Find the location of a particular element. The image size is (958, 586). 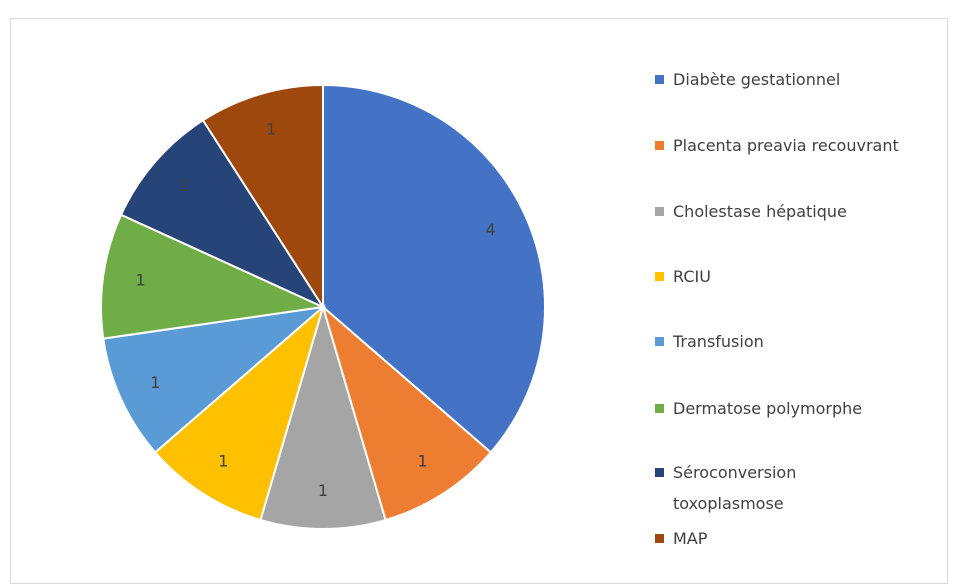

legend-label: MAP is located at coordinates (690, 538).